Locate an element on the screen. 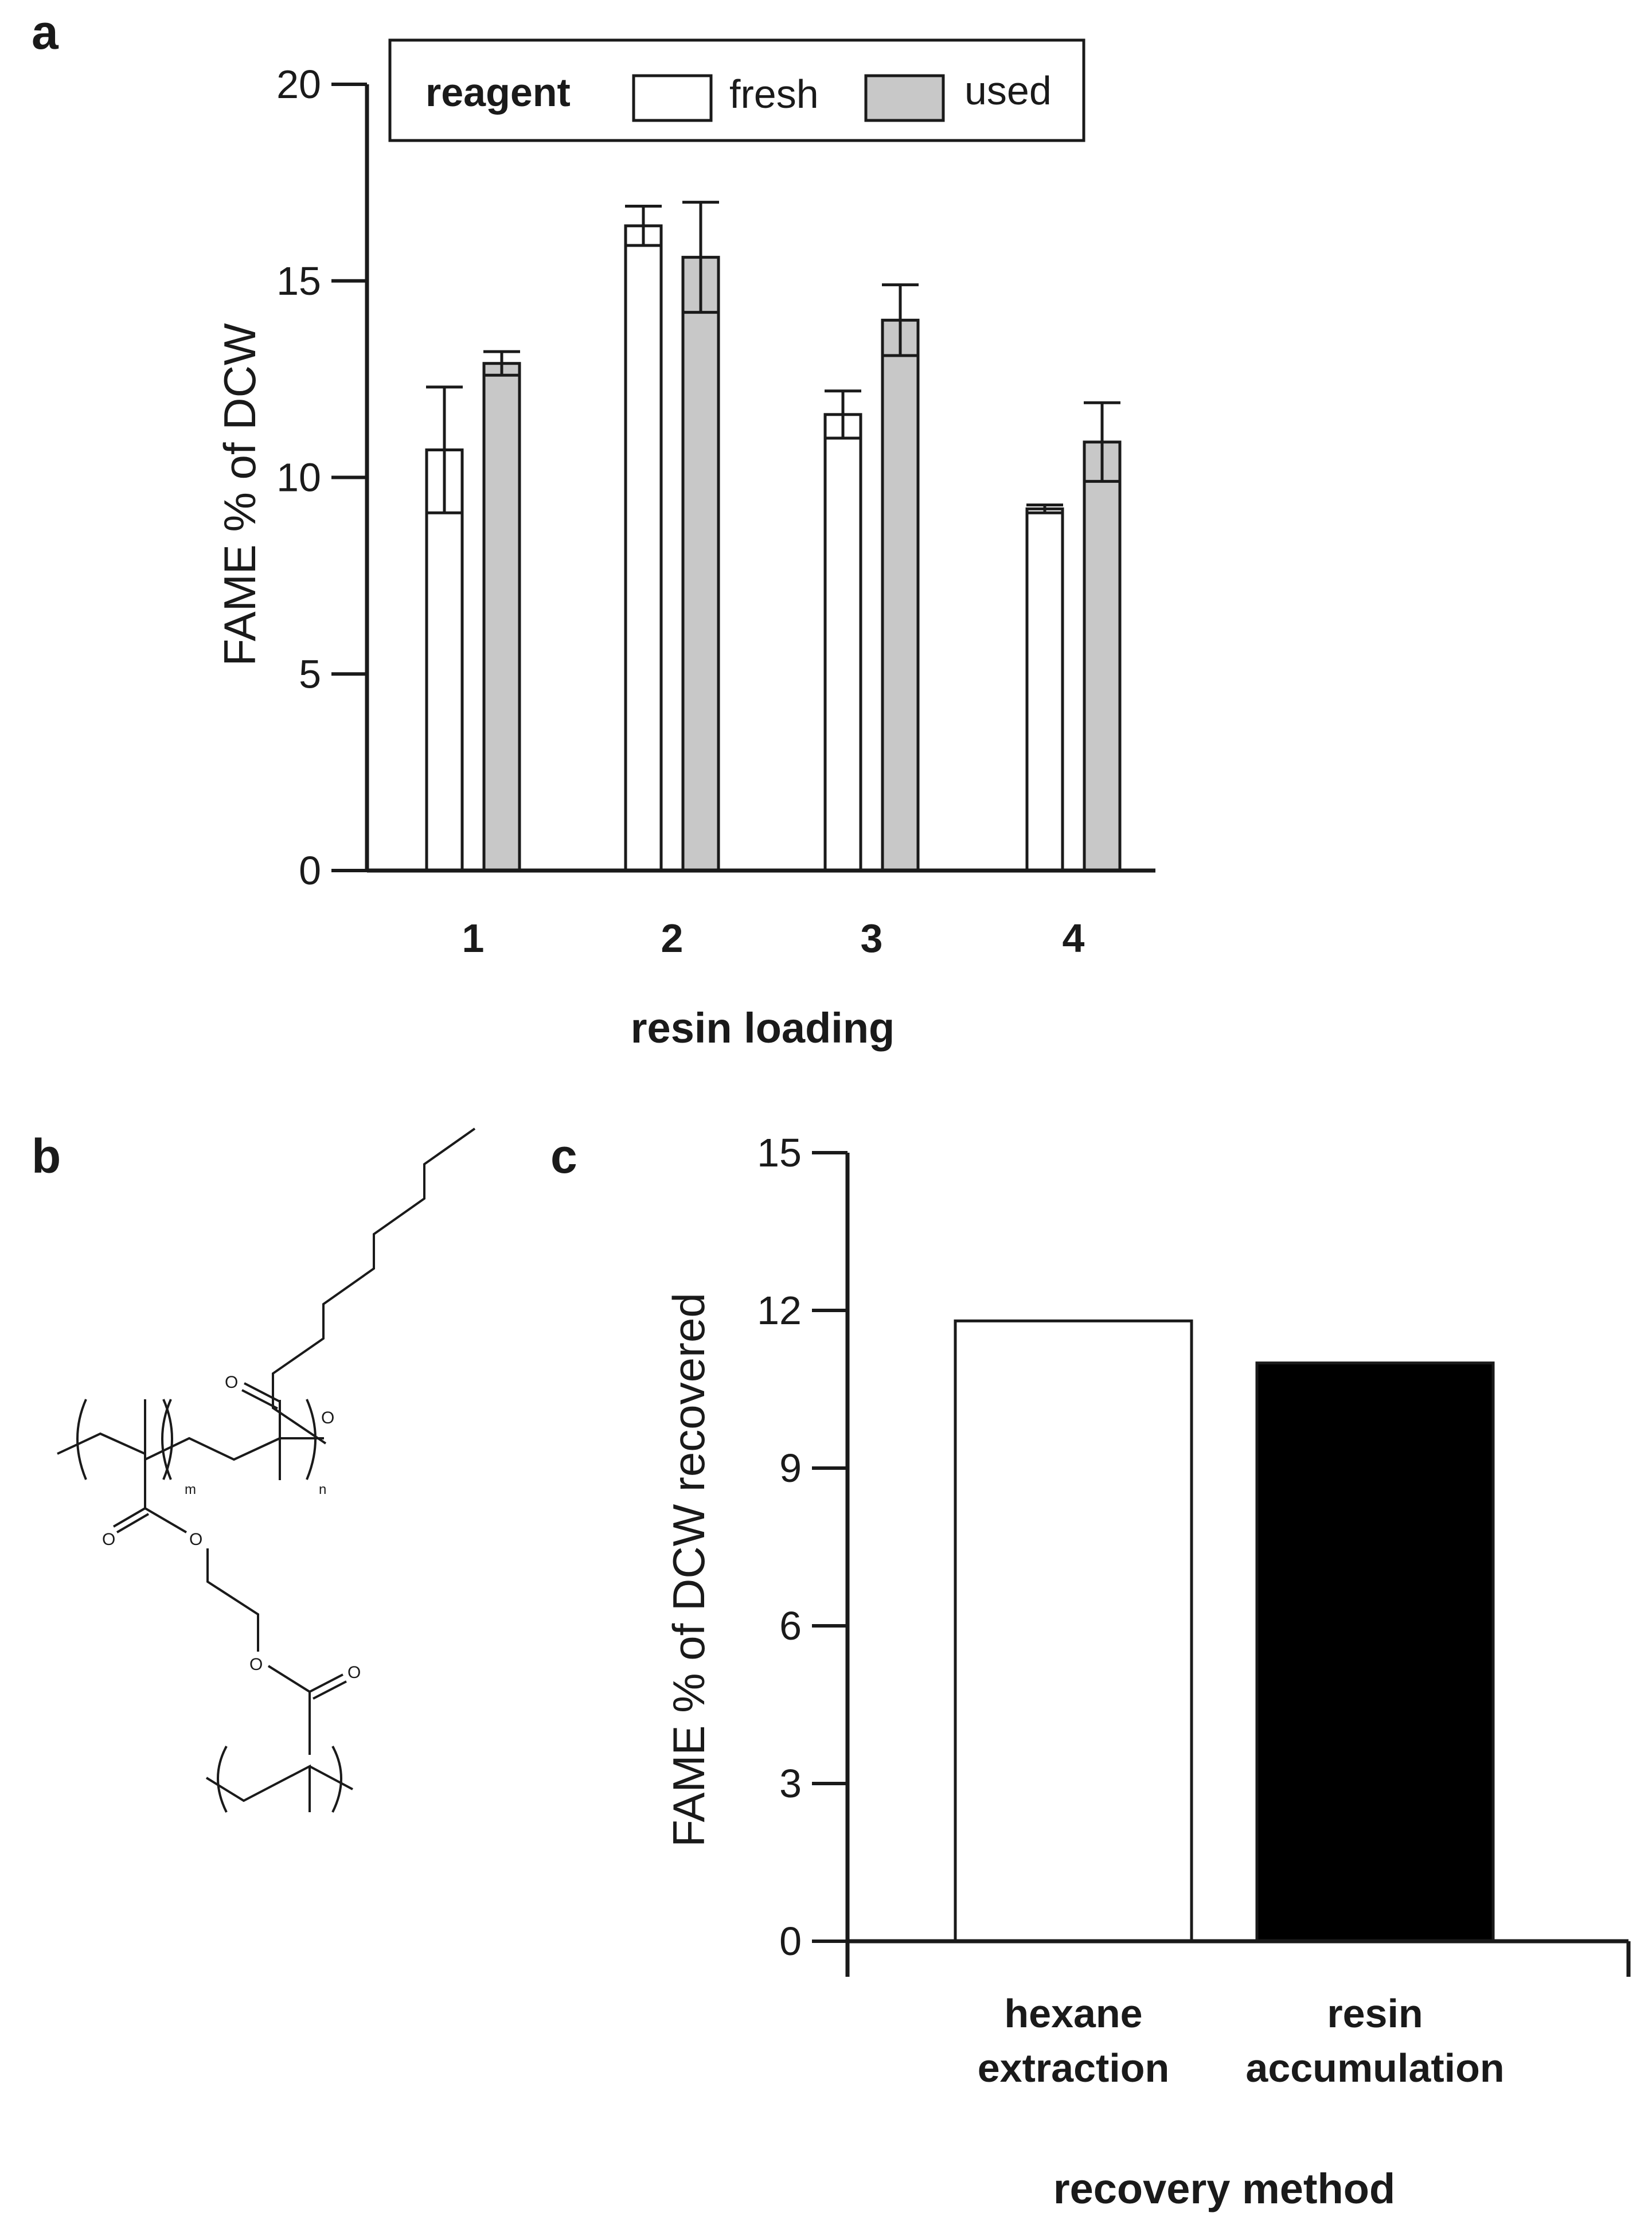 This screenshot has height=2236, width=1652. chart-a-error-bars is located at coordinates (773, 357).